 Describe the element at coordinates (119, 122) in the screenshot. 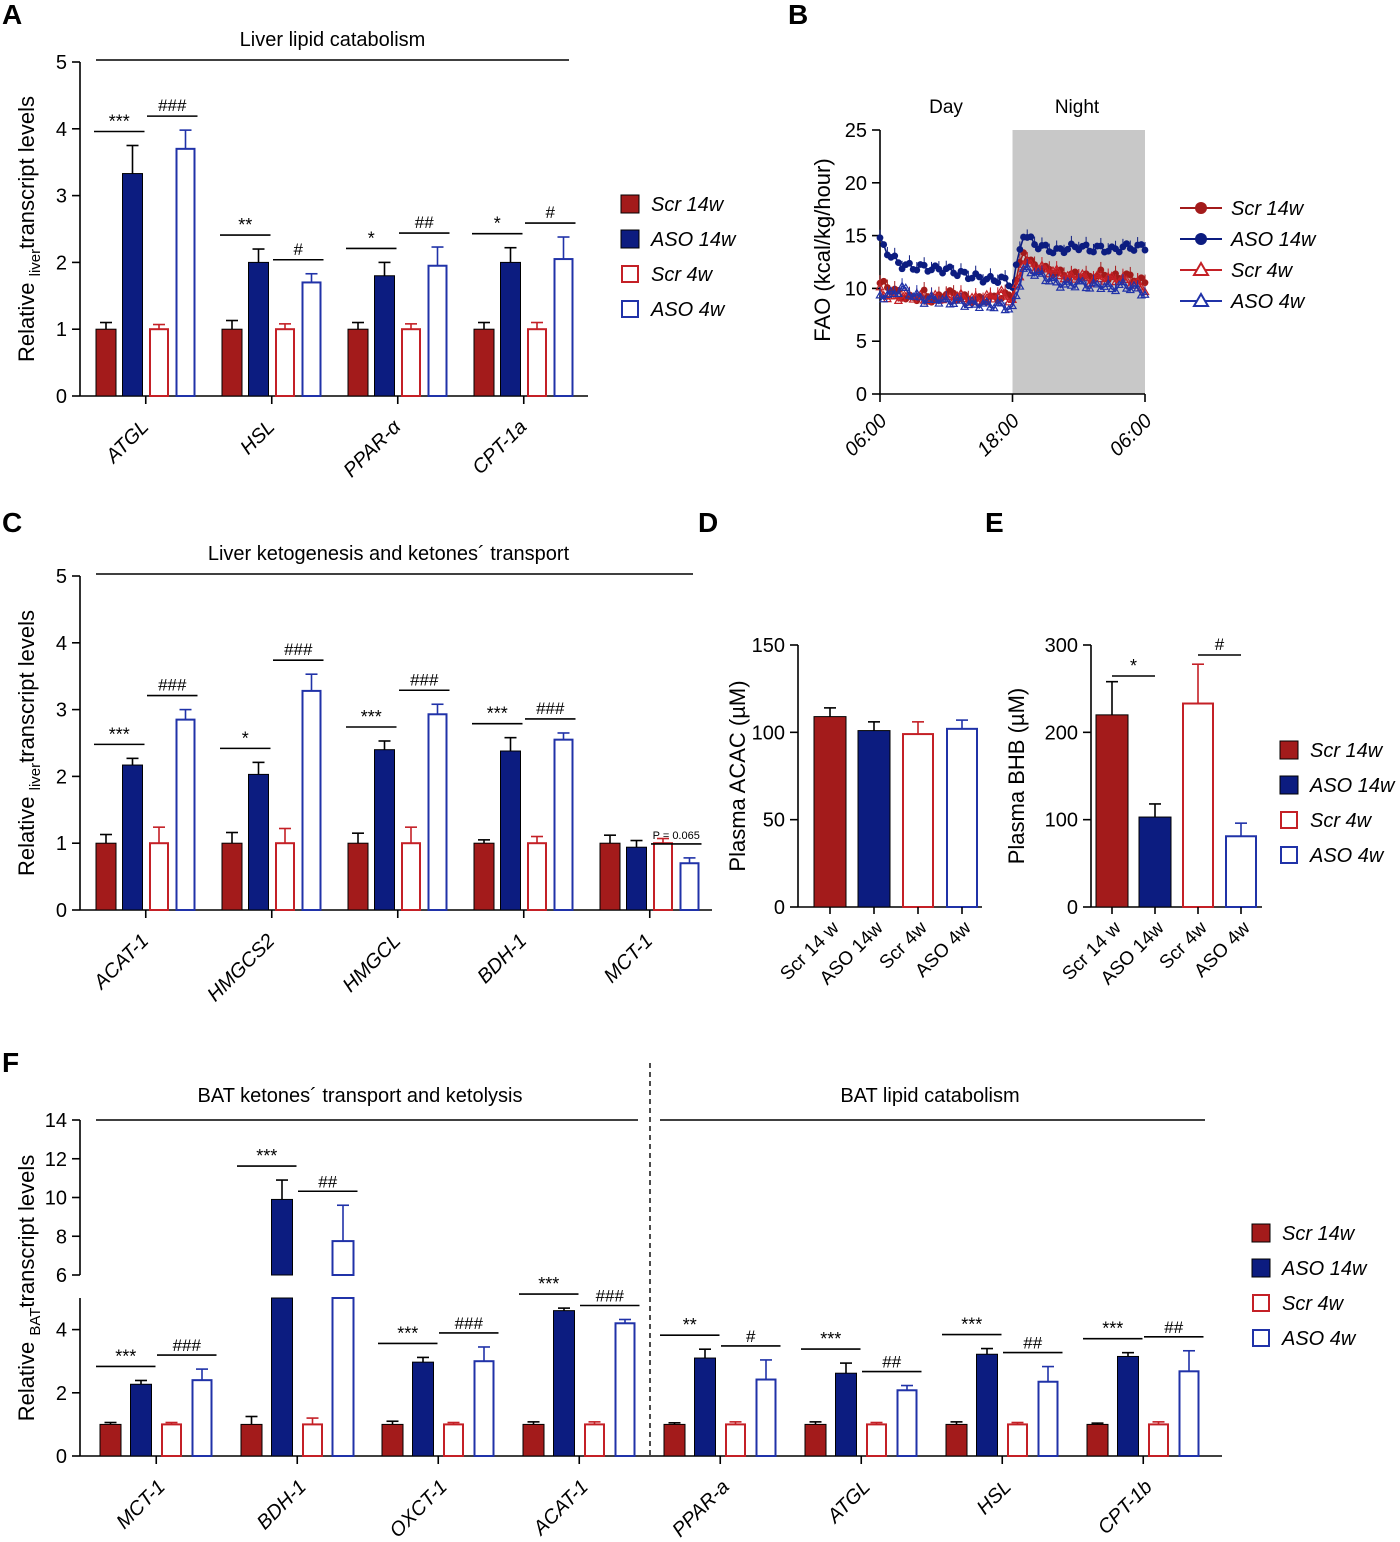

I see `a-sig-marker: ***` at that location.